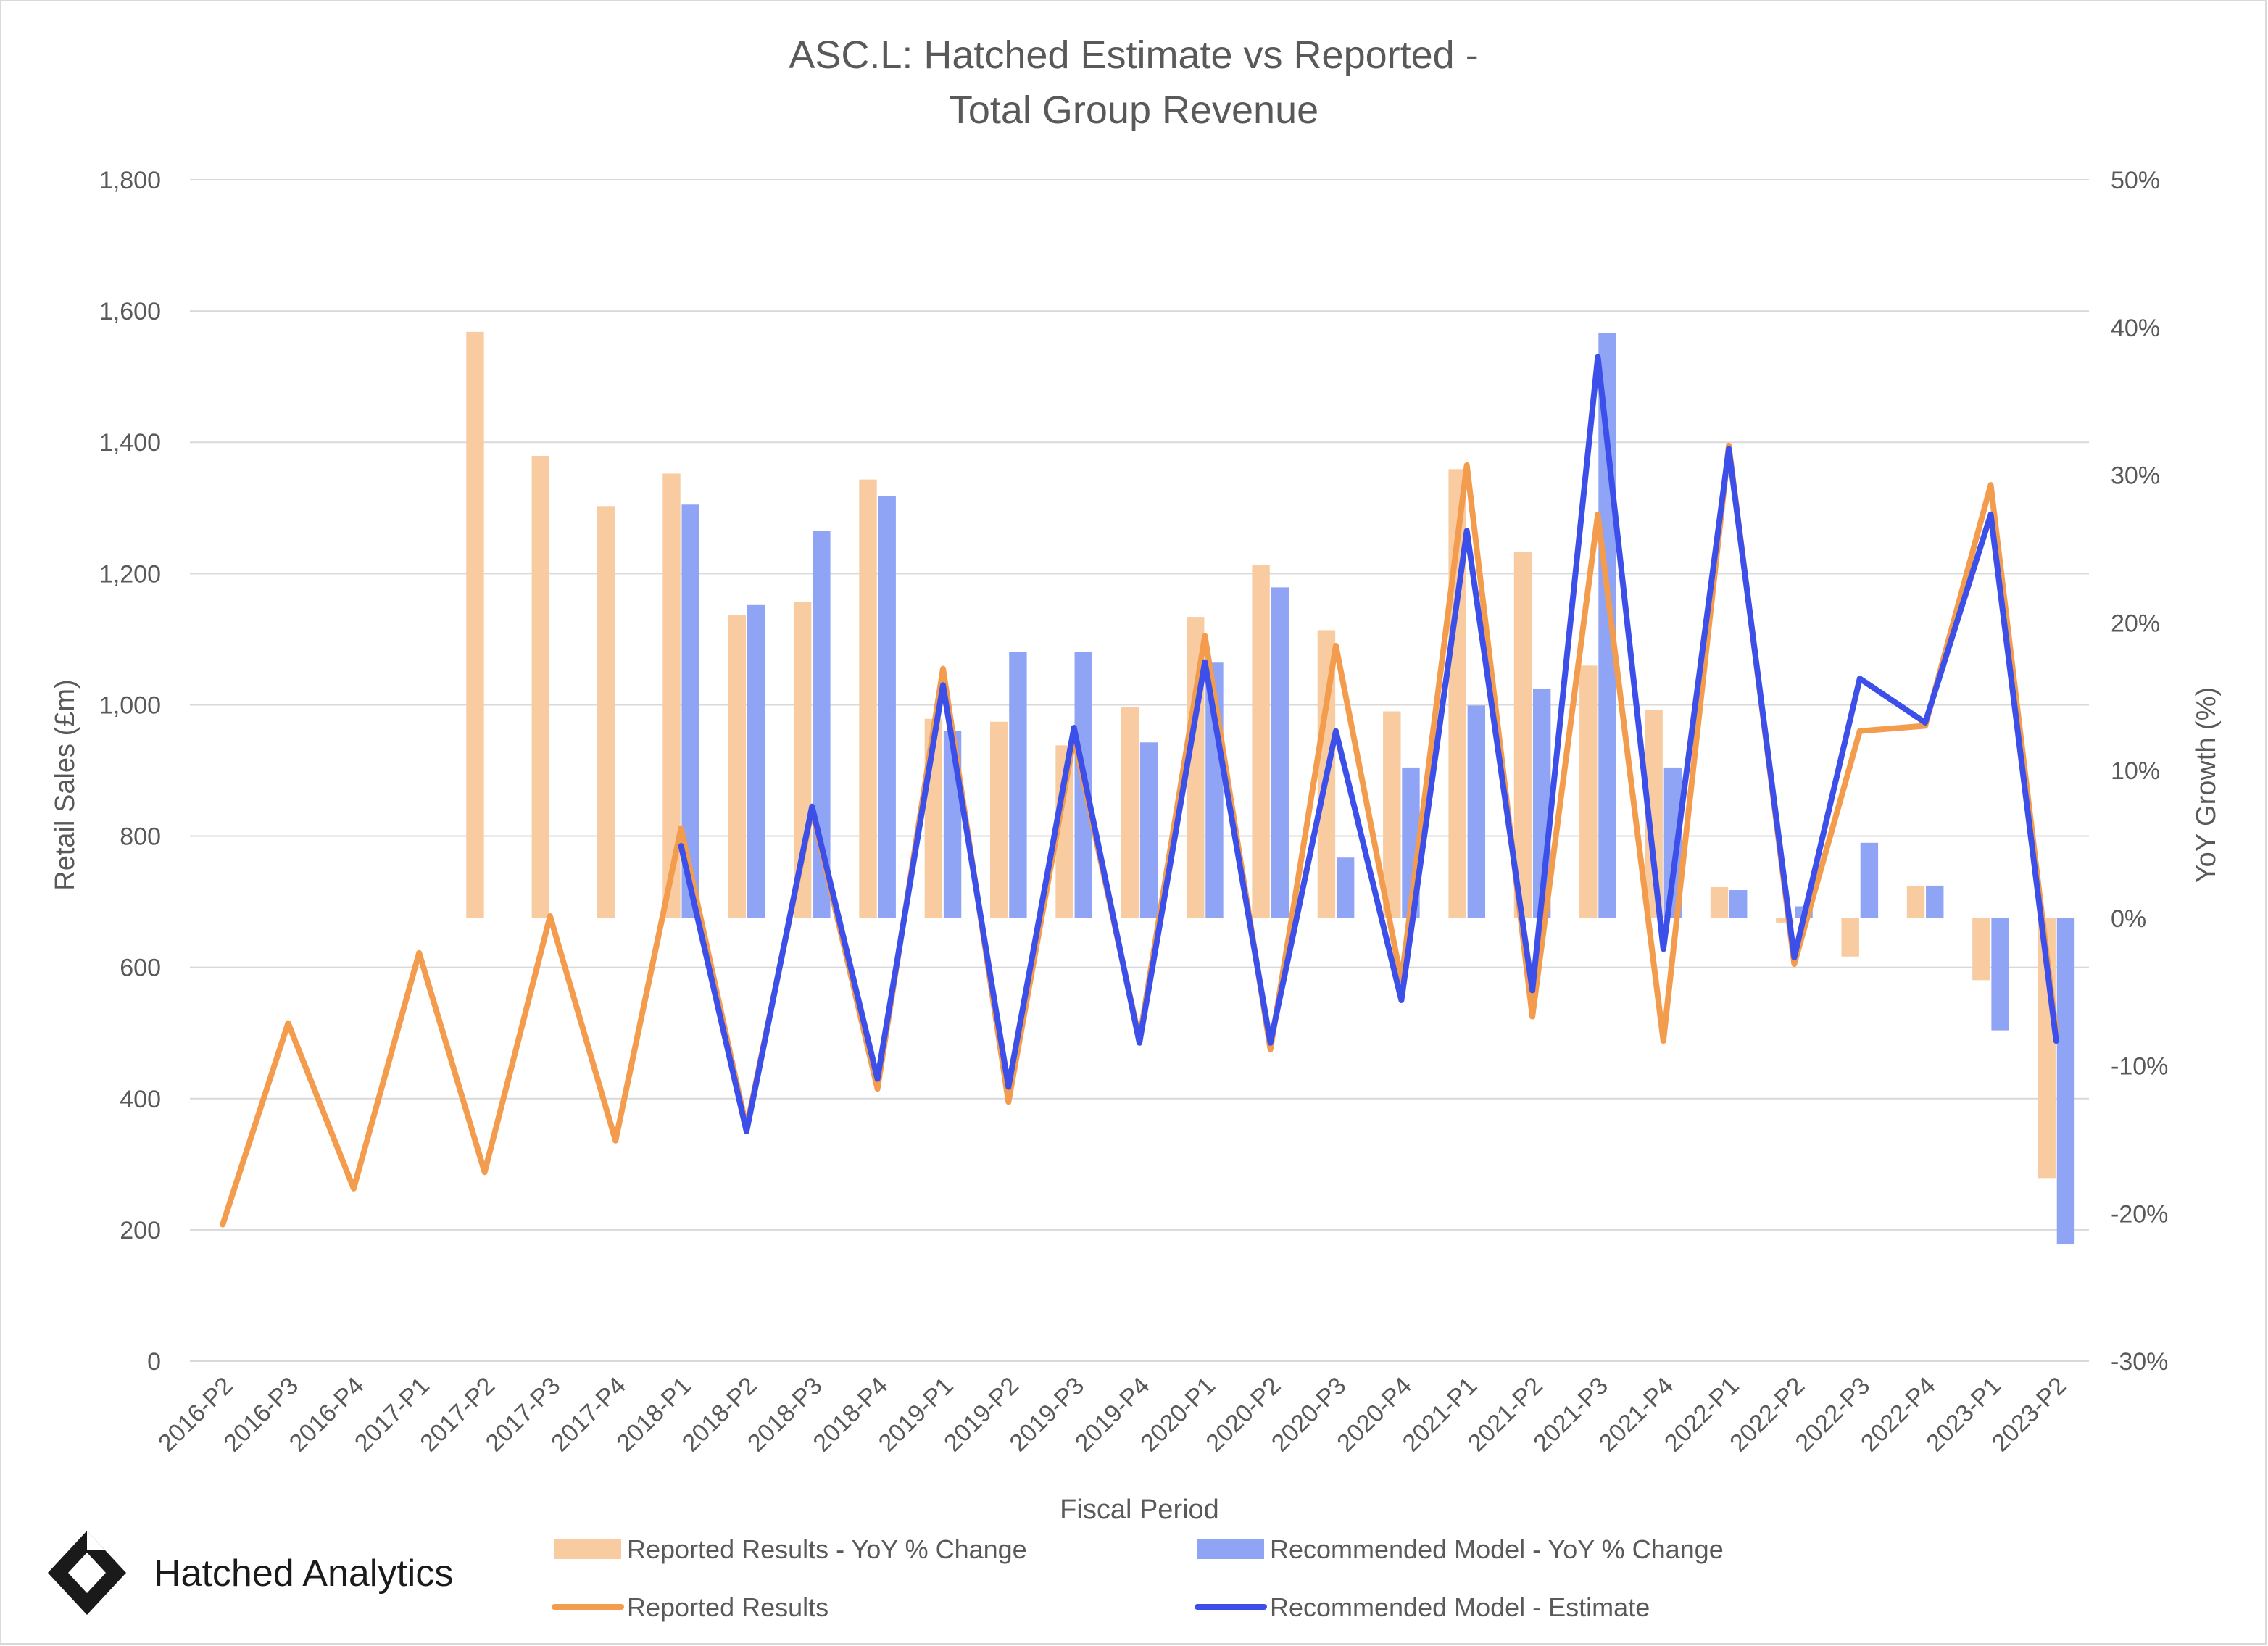  What do you see at coordinates (1139, 1510) in the screenshot?
I see `x-axis-title: Fiscal Period` at bounding box center [1139, 1510].